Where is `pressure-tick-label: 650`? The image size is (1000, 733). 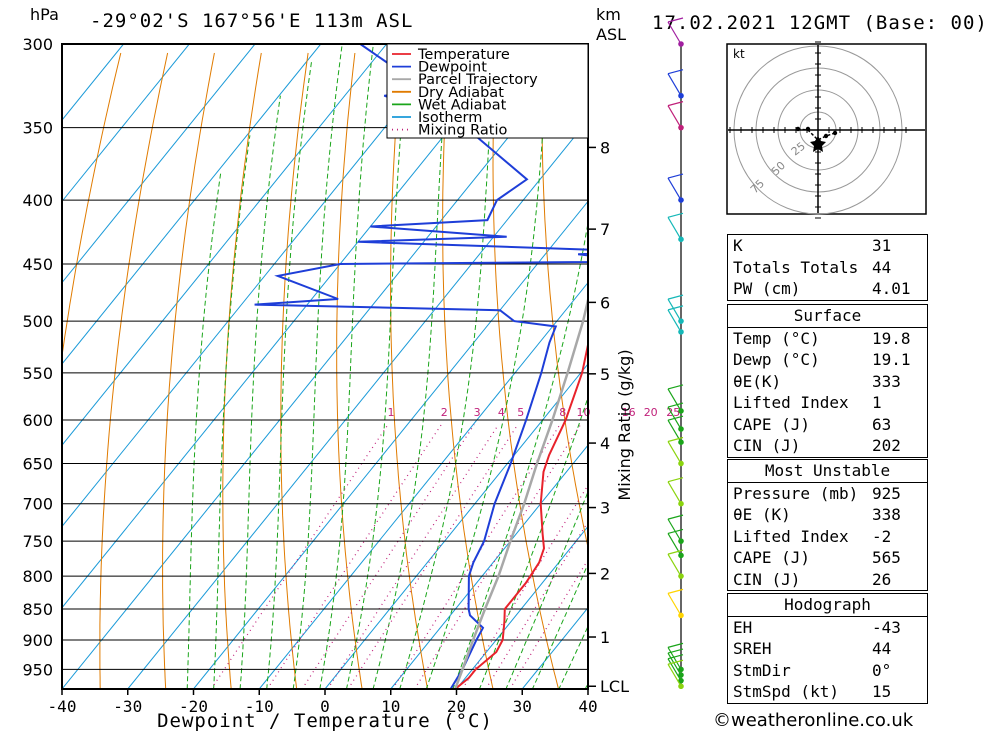 pressure-tick-label: 650 is located at coordinates (37, 463).